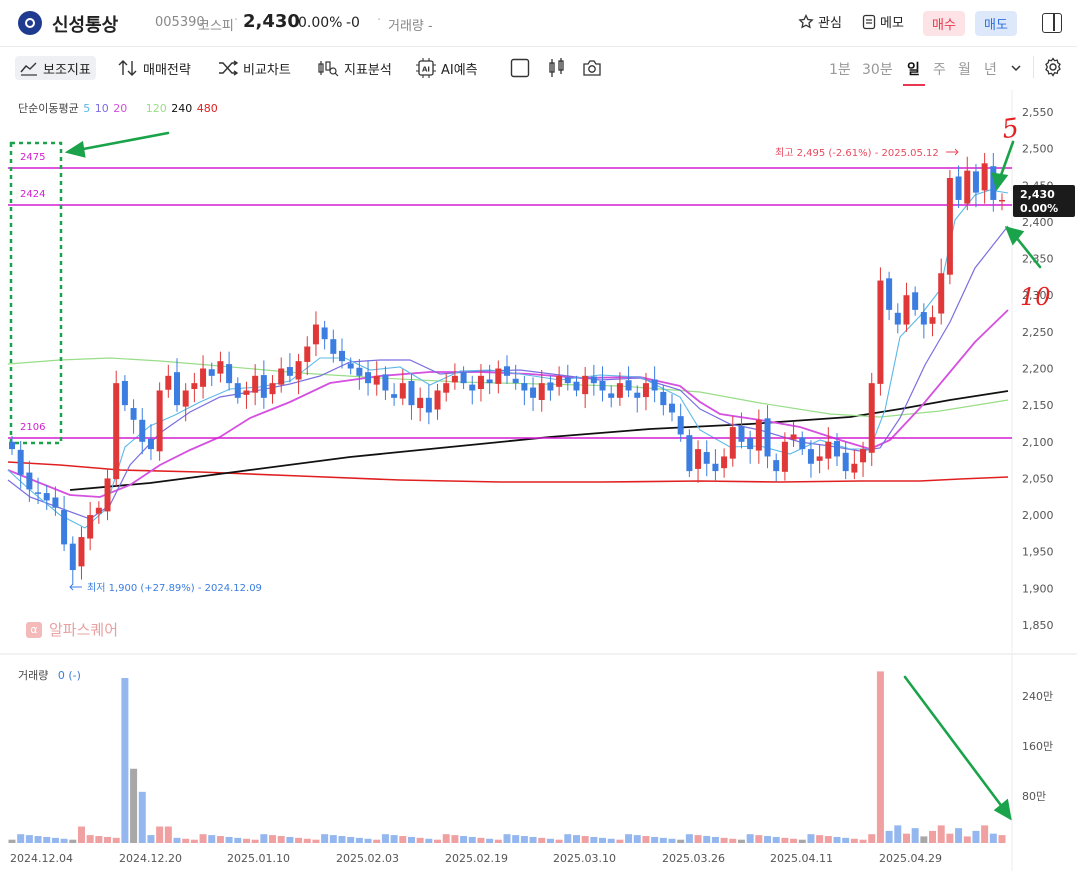 The height and width of the screenshot is (871, 1077). Describe the element at coordinates (939, 70) in the screenshot. I see `timeframe-week: 주` at that location.